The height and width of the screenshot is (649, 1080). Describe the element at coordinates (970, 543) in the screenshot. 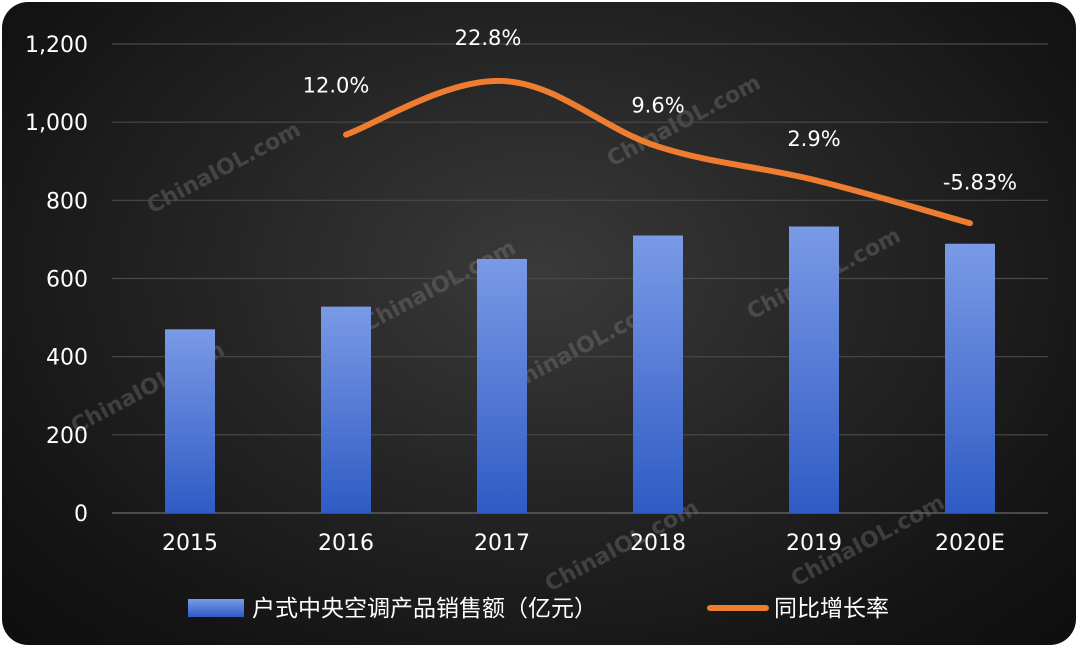

I see `x-tick-label: 2020E` at that location.